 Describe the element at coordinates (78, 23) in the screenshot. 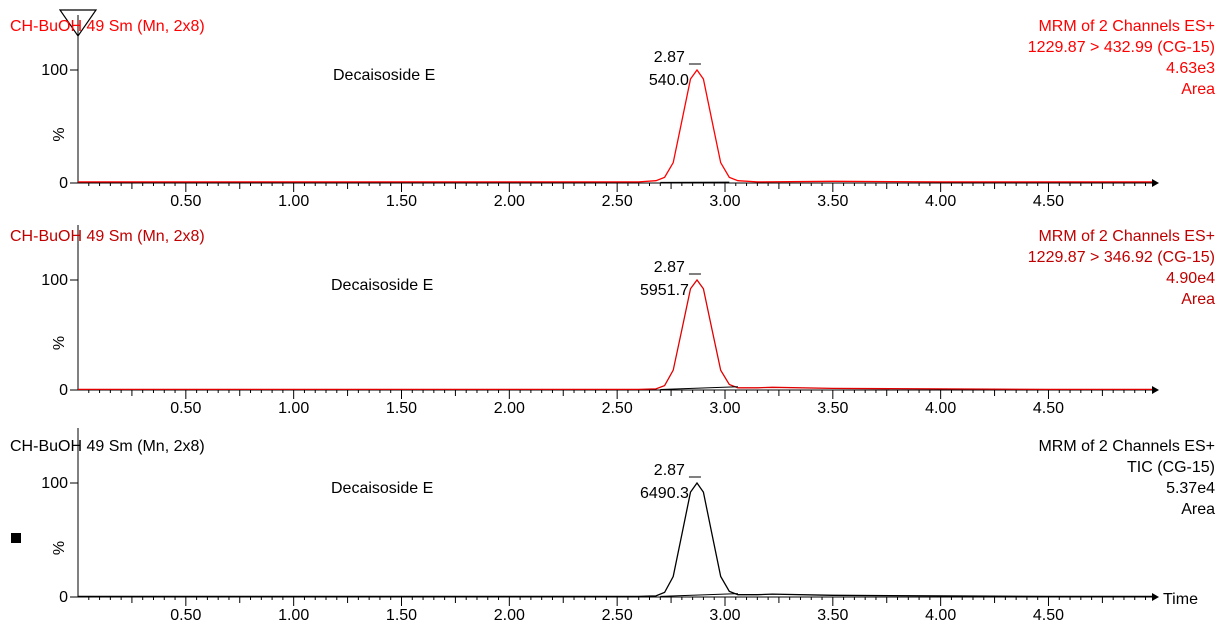

I see `cursor-marker` at that location.